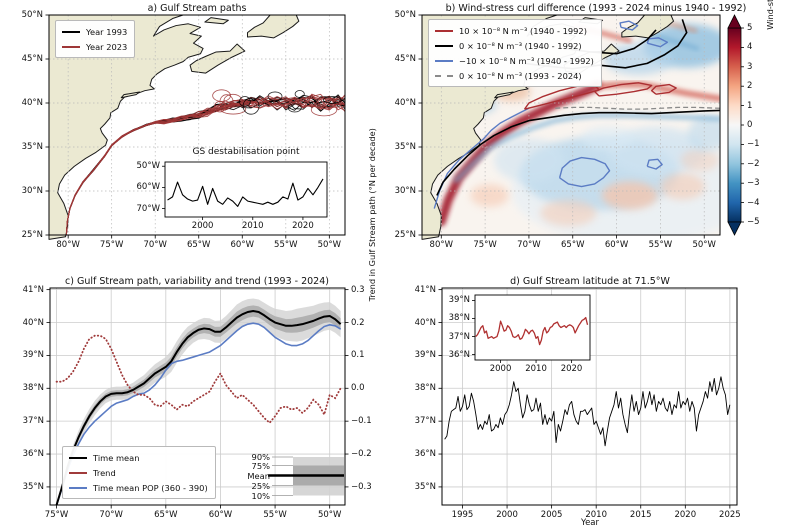 The height and width of the screenshot is (530, 800). Describe the element at coordinates (753, 182) in the screenshot. I see `colorbar-tick: −3` at that location.